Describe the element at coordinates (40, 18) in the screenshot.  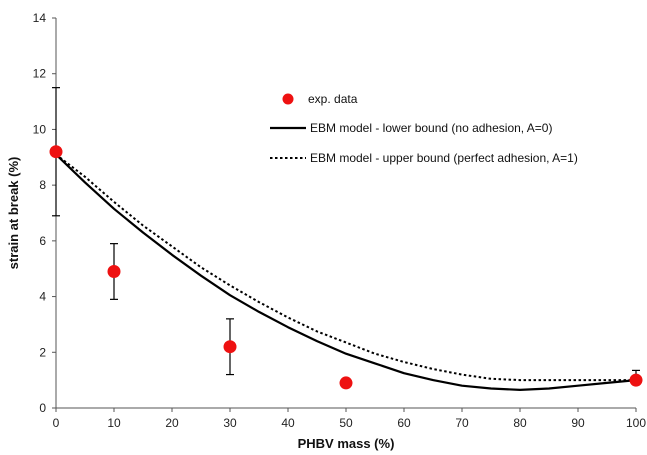
I see `y-tick-label: 14` at that location.